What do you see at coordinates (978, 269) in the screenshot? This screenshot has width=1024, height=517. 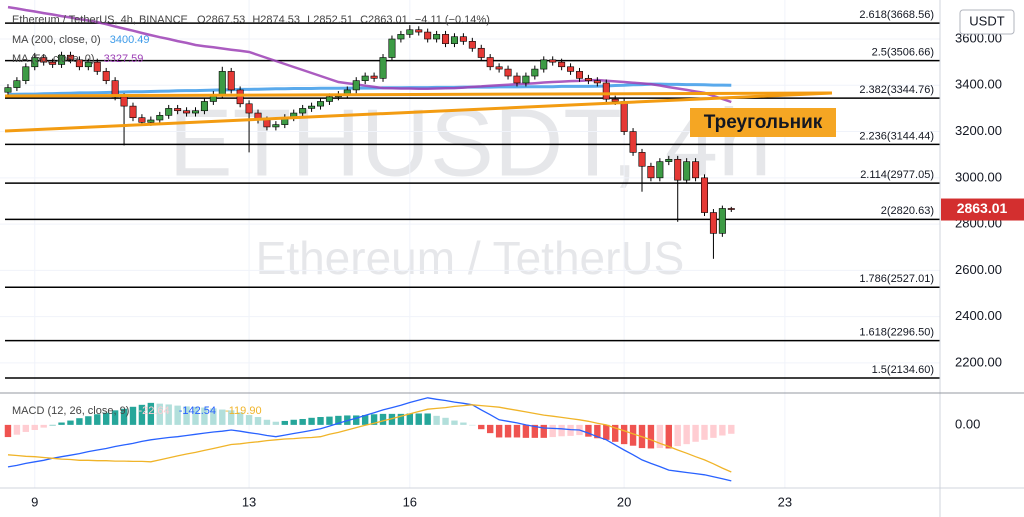 I see `y-tick-label: 2600.00` at bounding box center [978, 269].